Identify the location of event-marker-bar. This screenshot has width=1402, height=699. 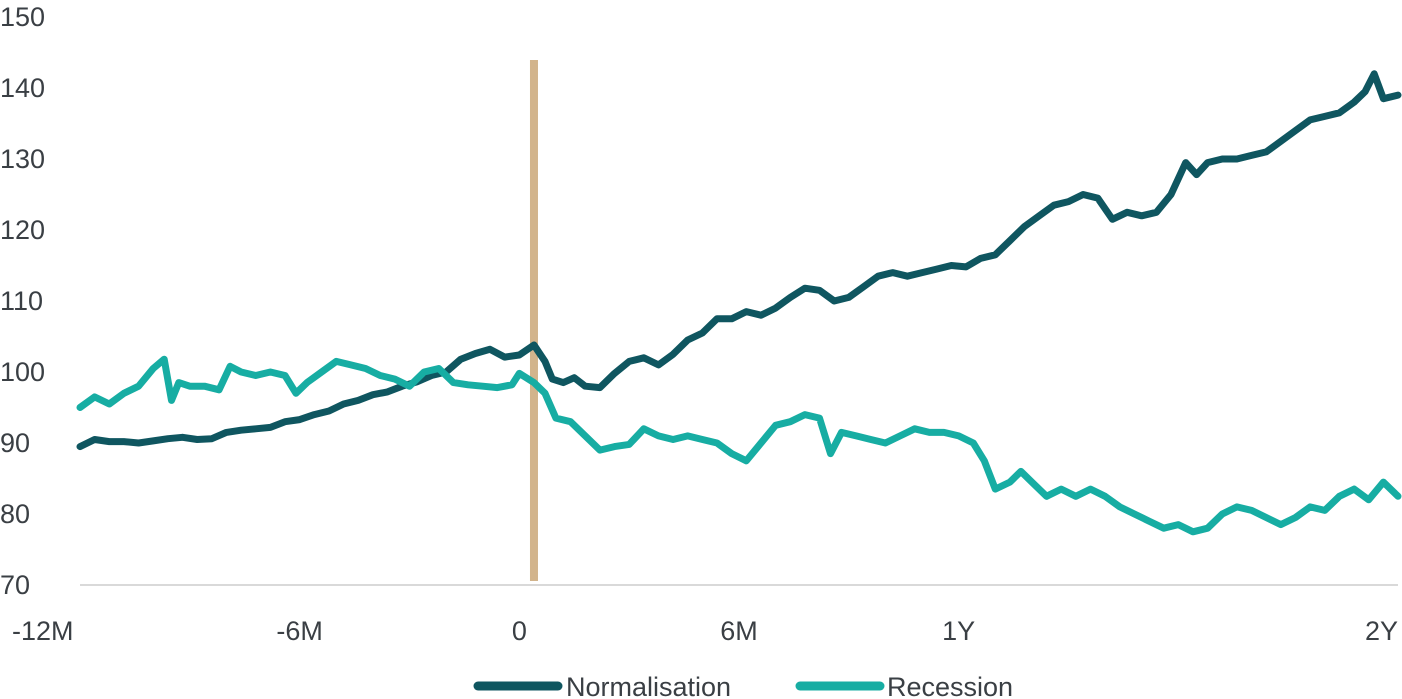
(533, 320).